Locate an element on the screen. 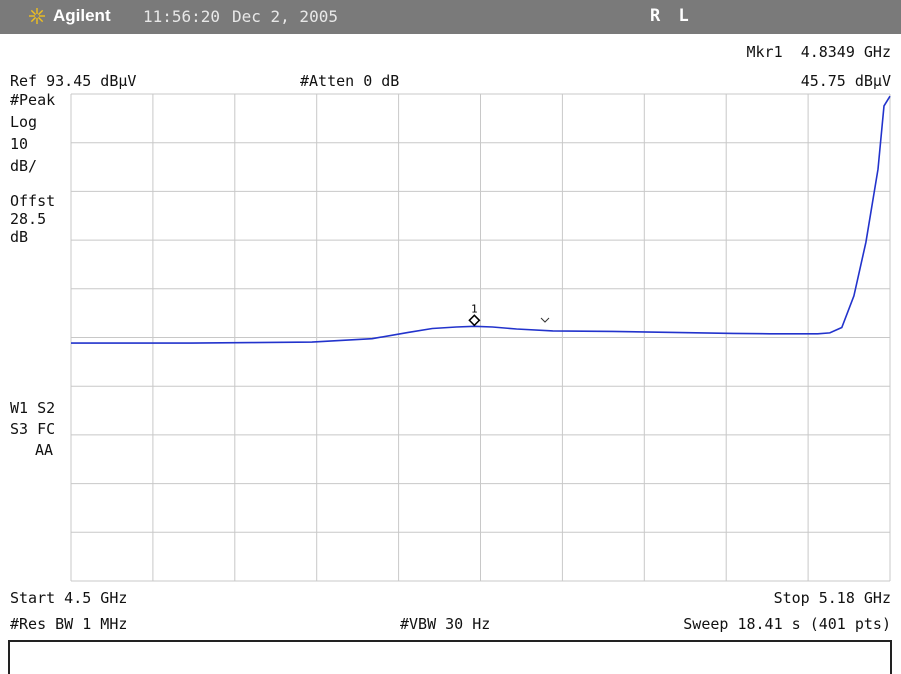  trace-peak-caret-icon is located at coordinates (545, 320).